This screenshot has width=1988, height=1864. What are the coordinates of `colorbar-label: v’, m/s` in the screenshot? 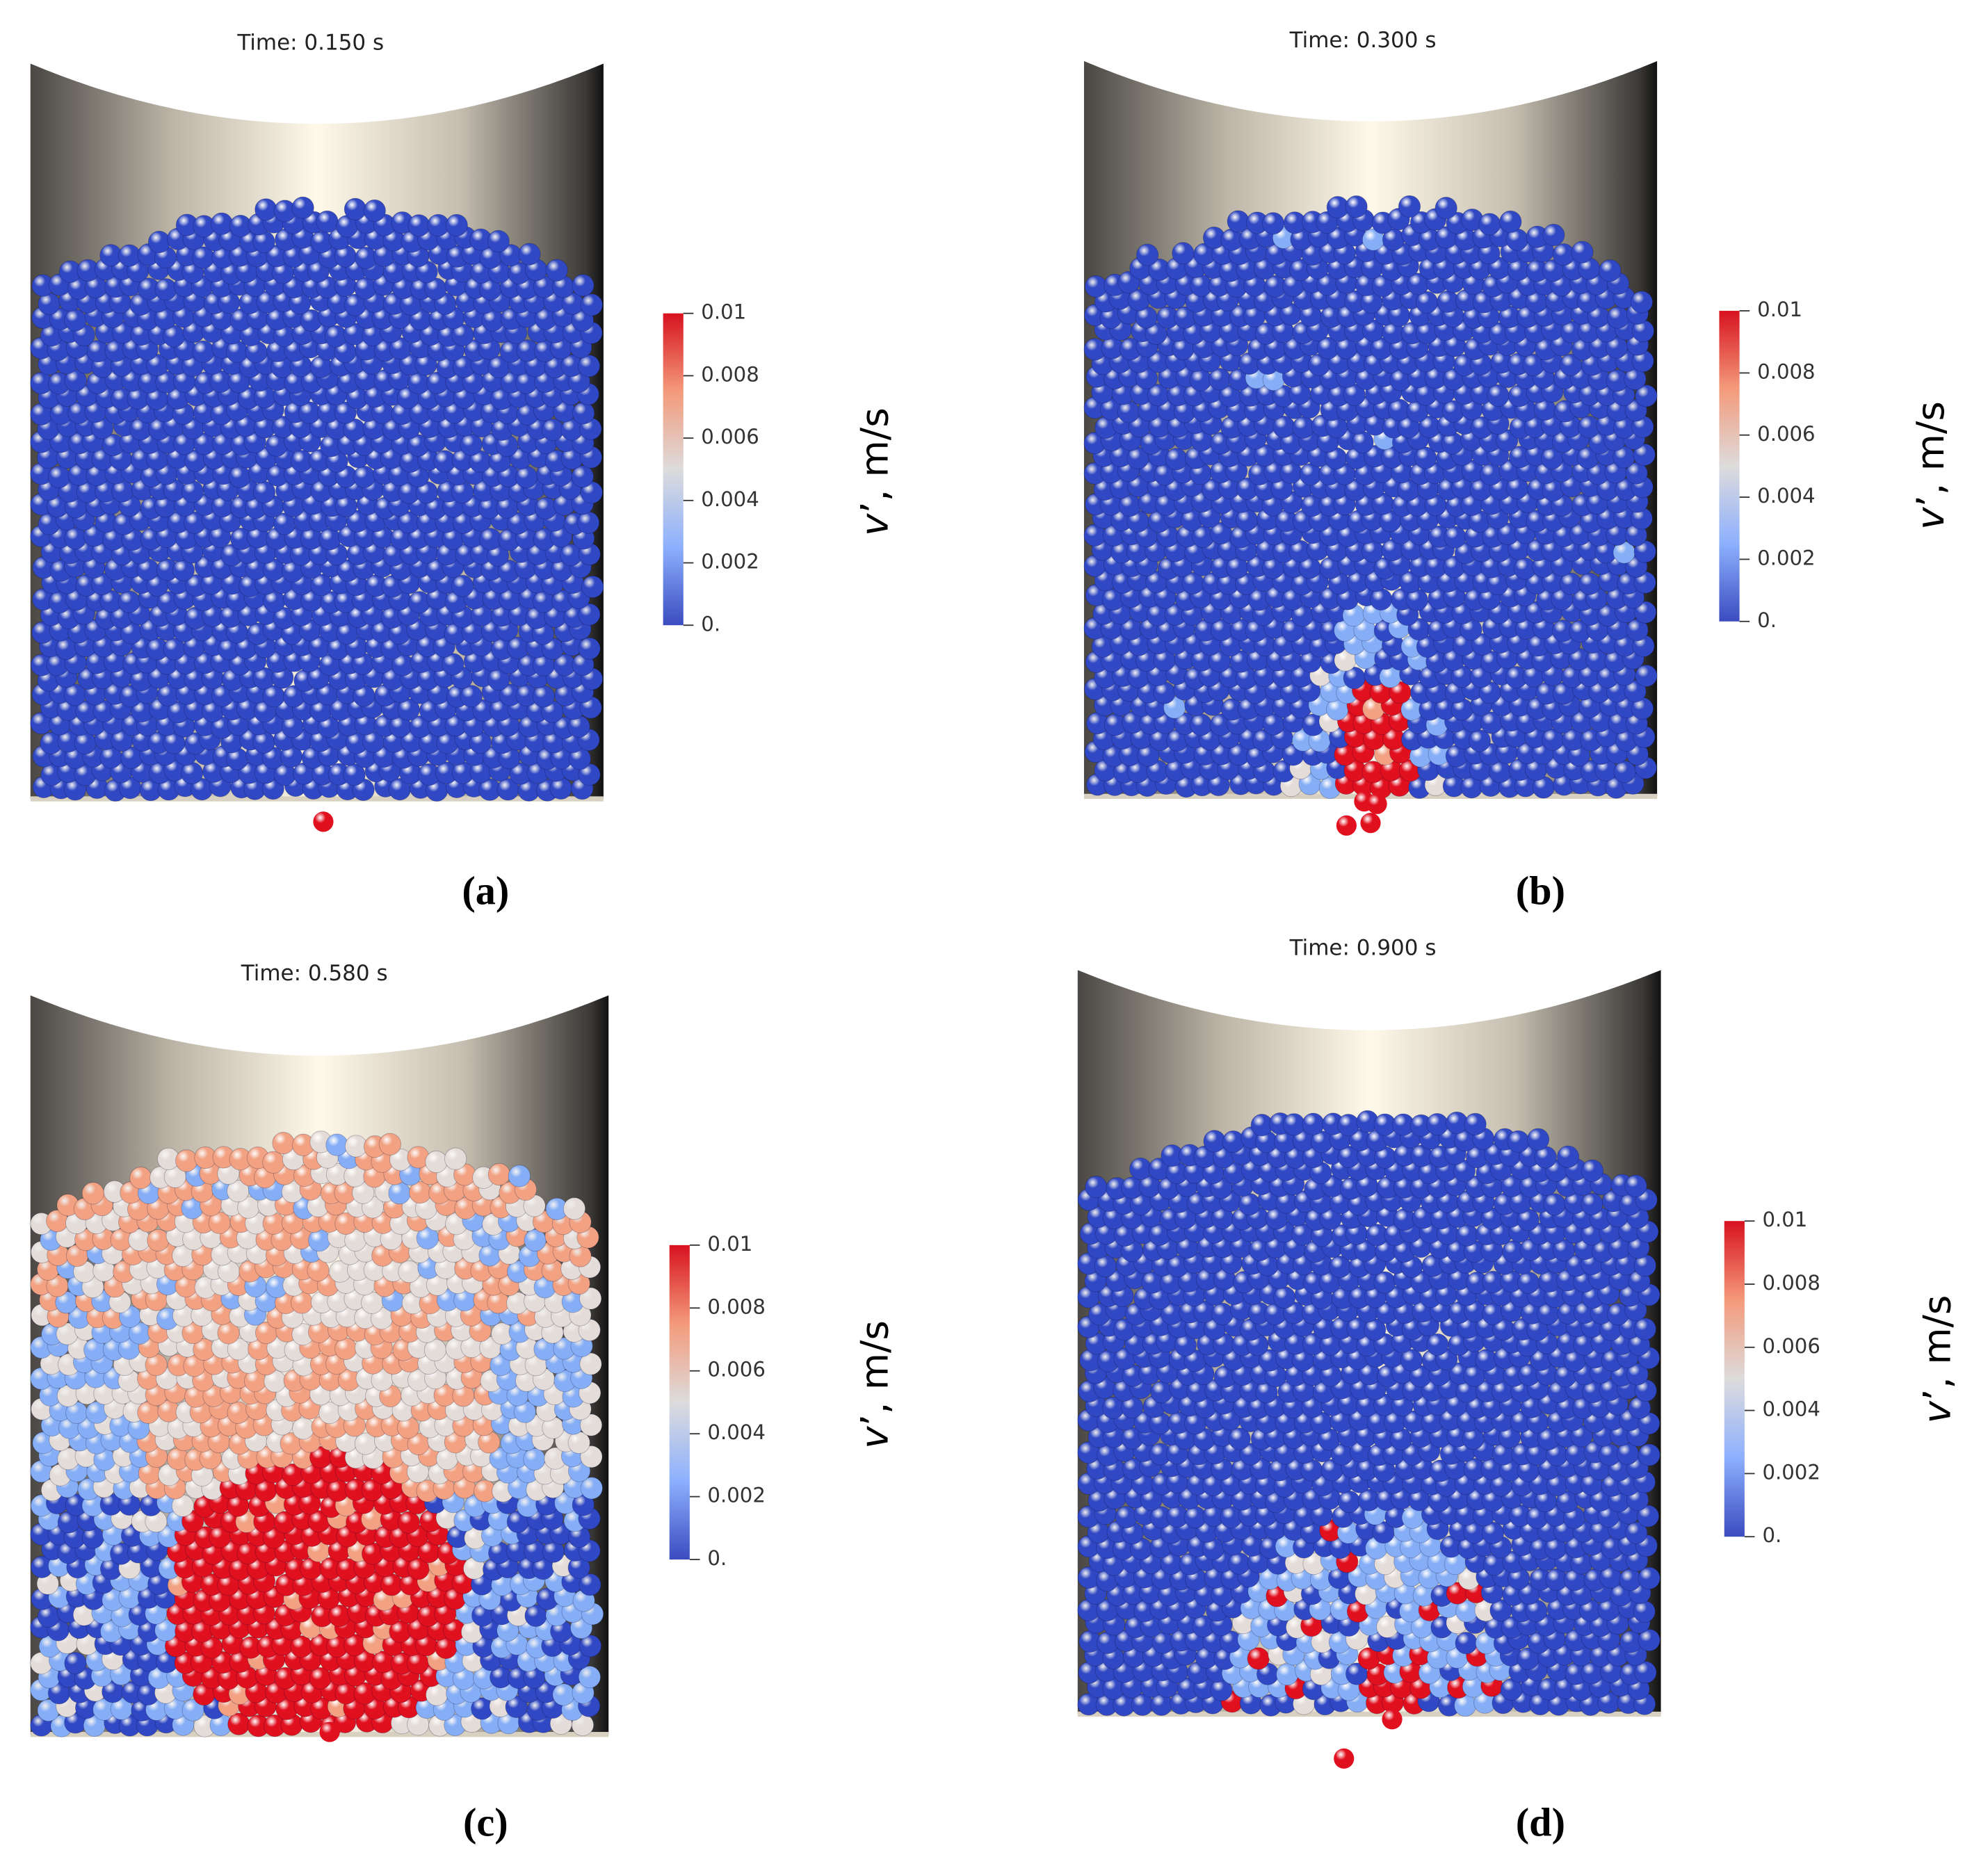 It's located at (1937, 1359).